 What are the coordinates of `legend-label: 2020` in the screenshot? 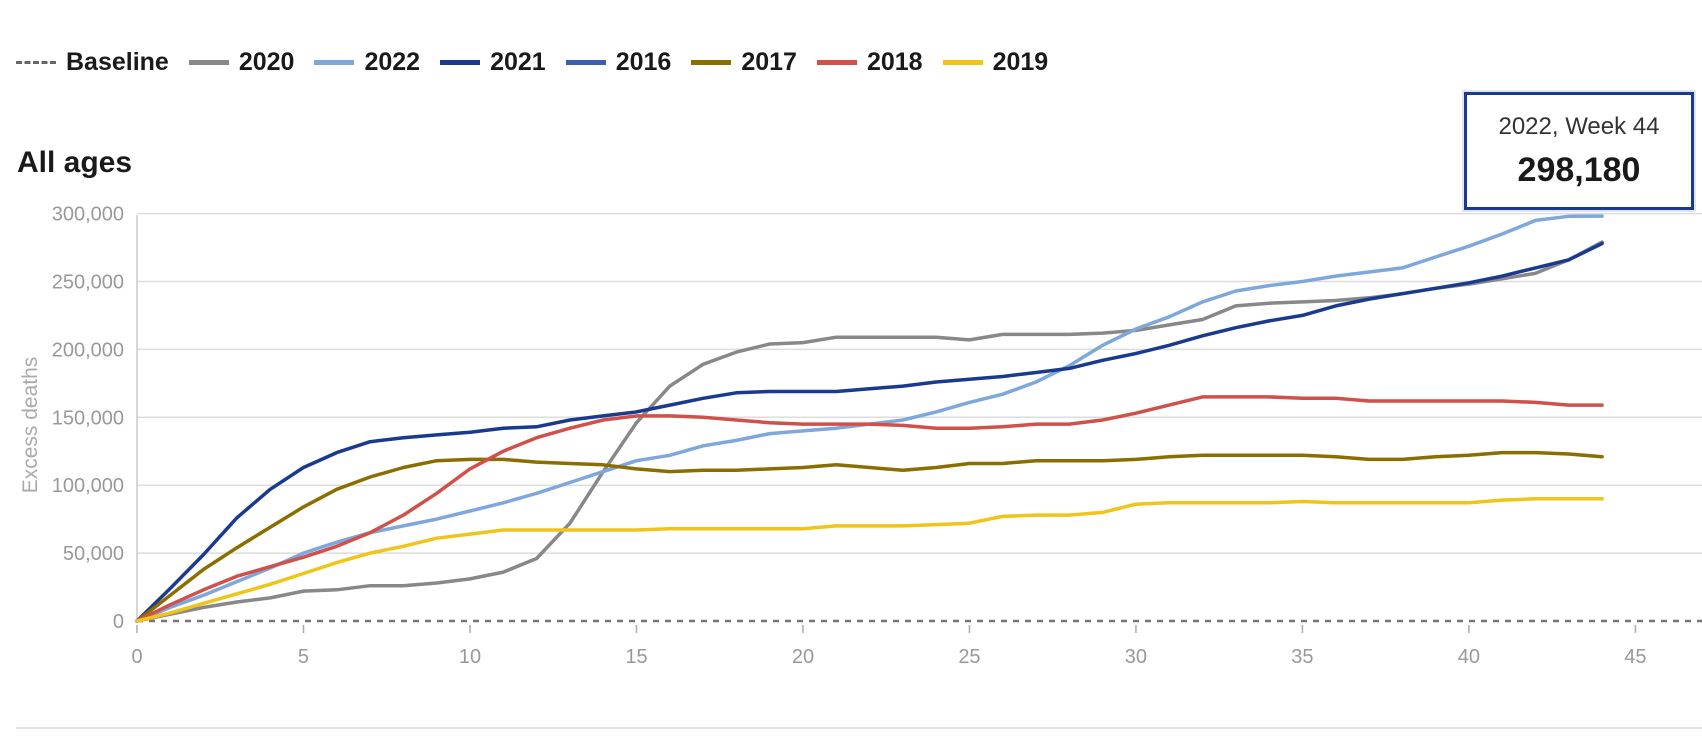 It's located at (266, 61).